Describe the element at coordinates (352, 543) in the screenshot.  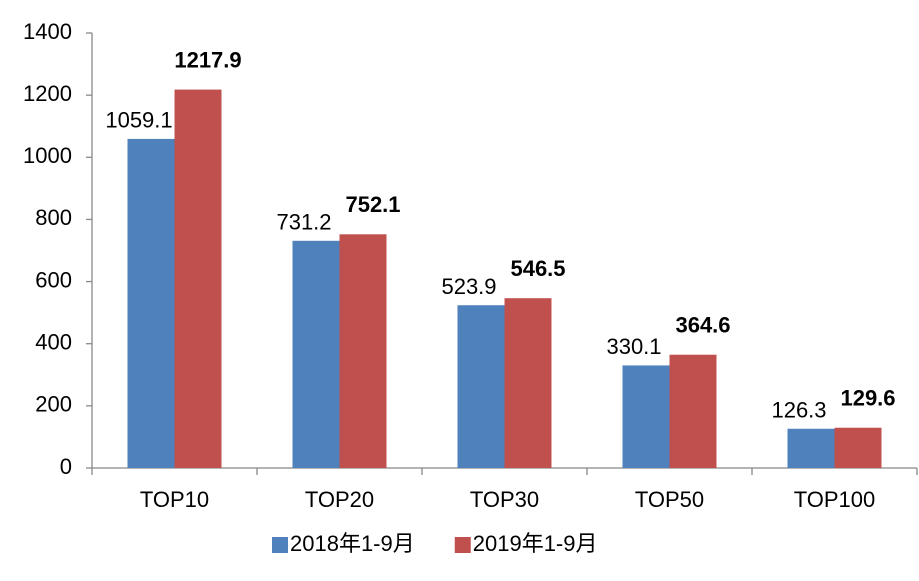
I see `legend-label: 2018年1-9月` at that location.